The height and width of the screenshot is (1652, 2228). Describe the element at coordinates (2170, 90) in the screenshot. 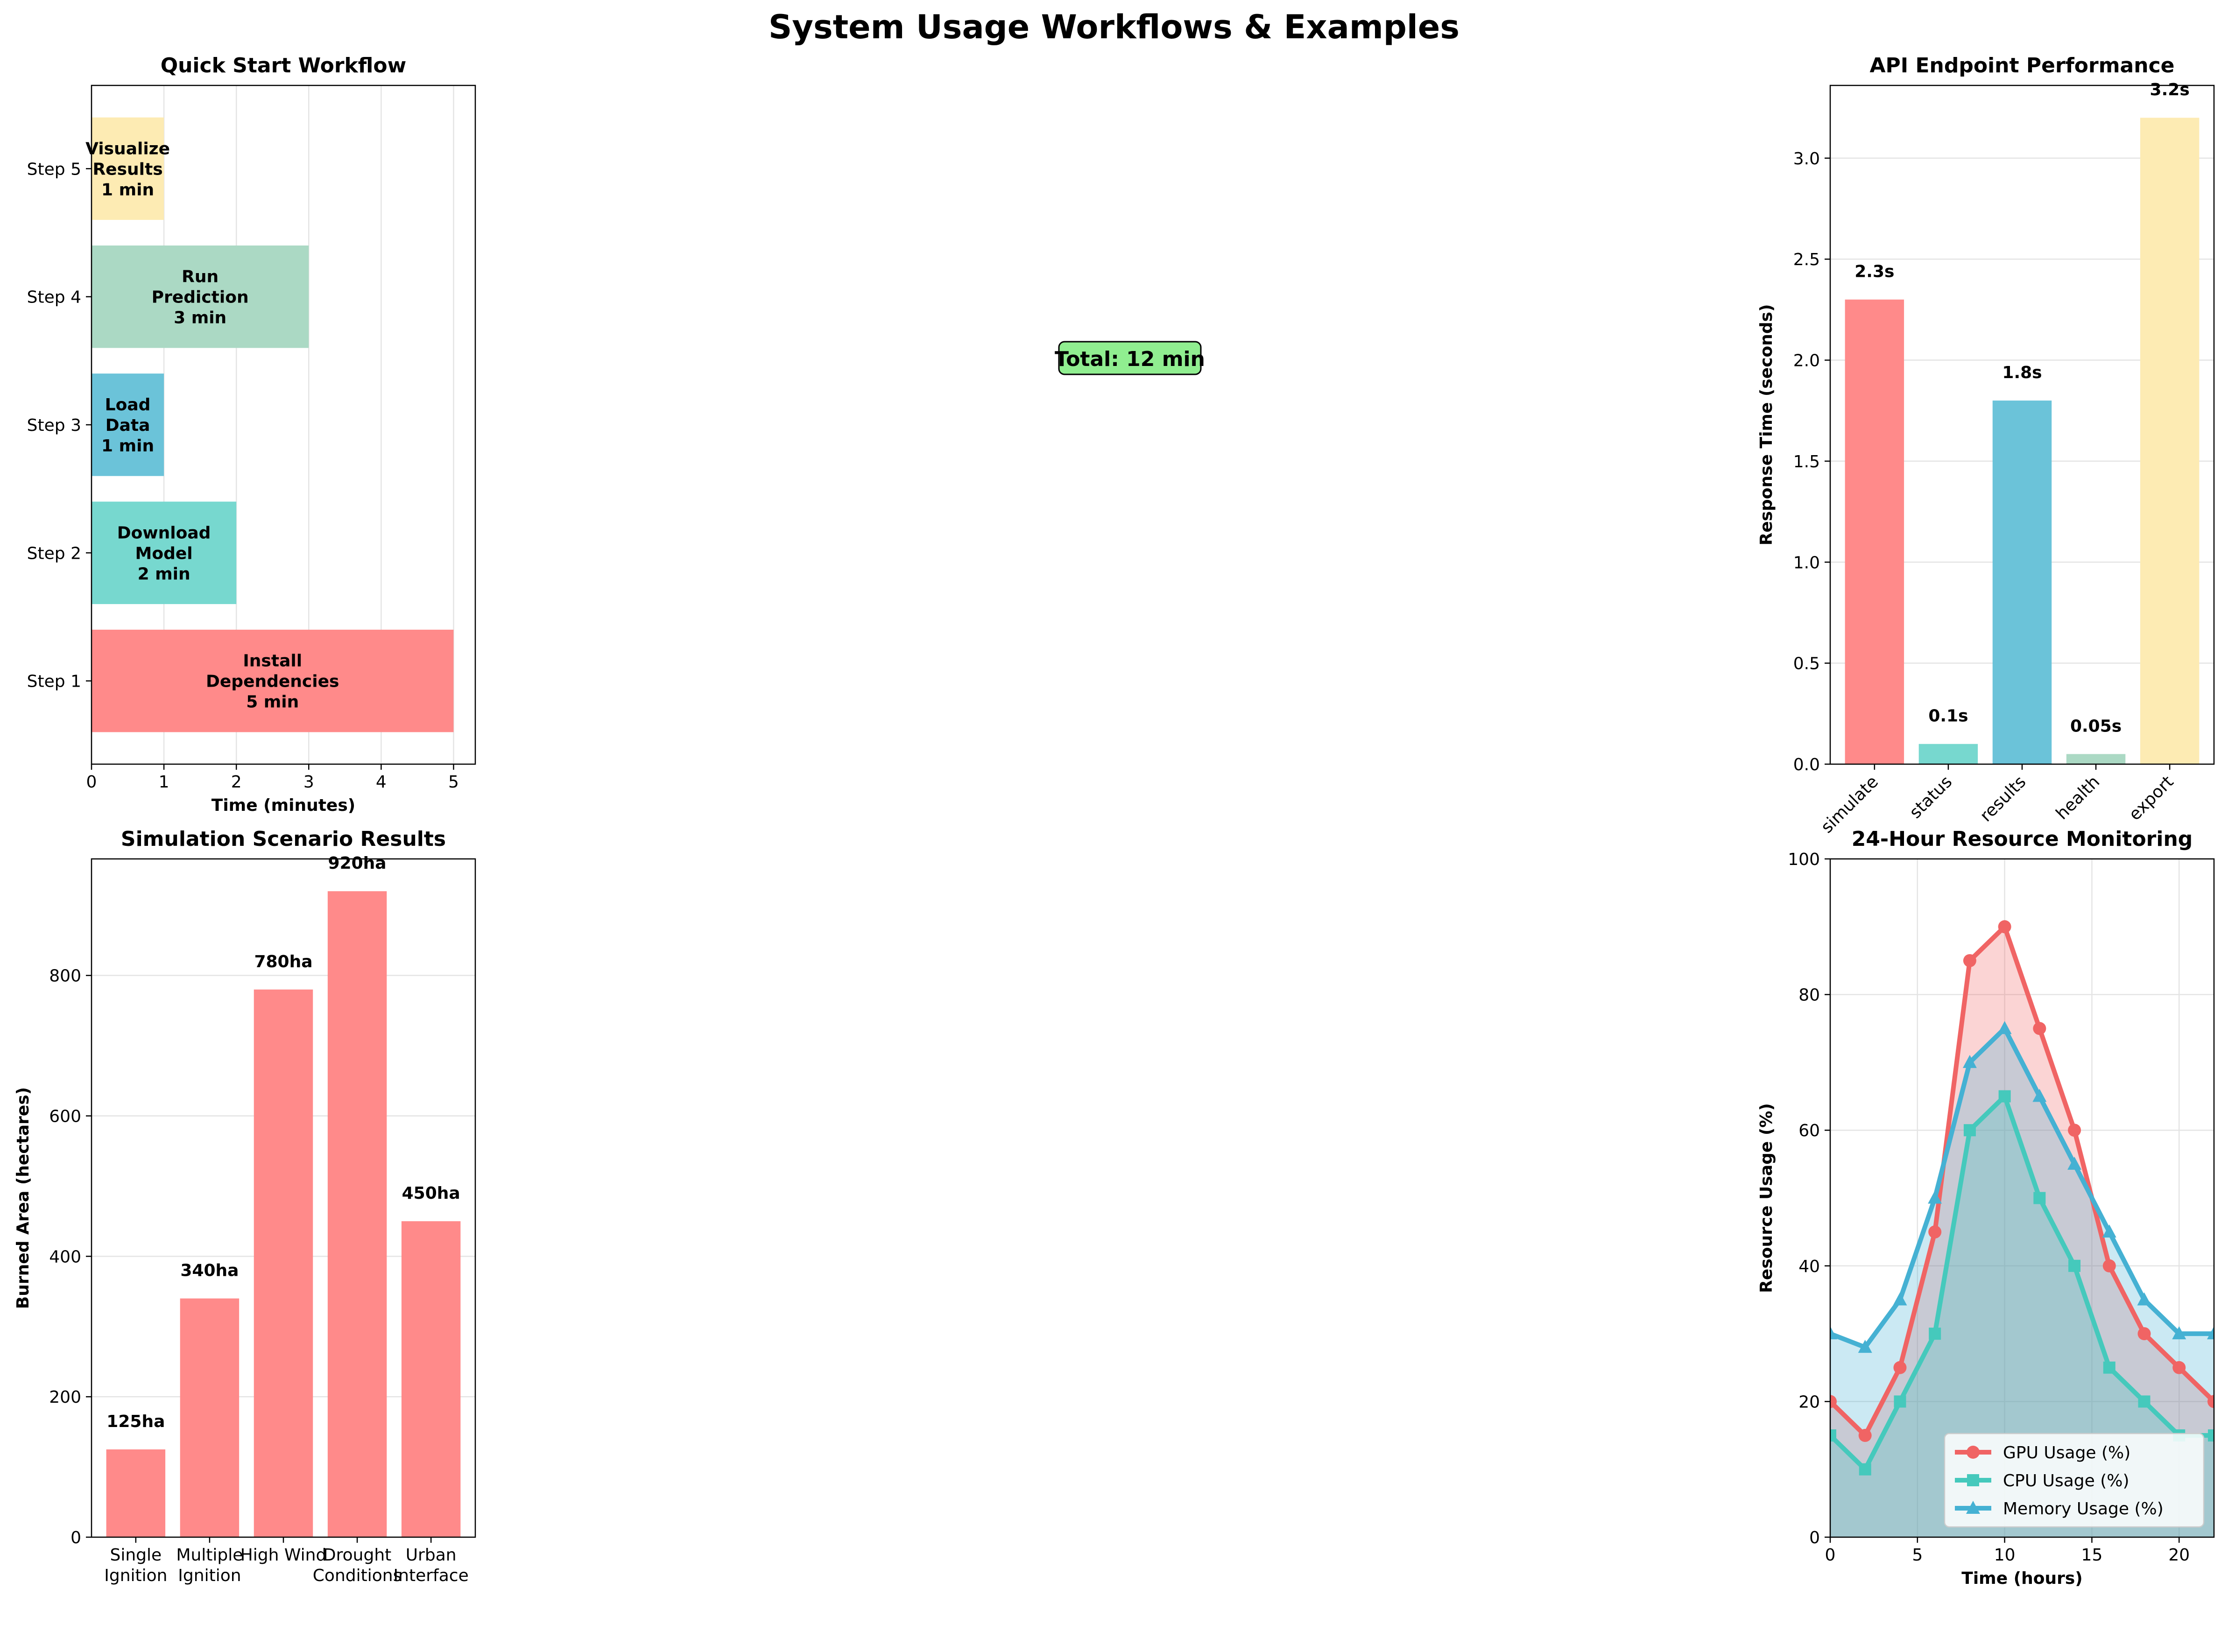

I see `value-label: 3.2s` at that location.